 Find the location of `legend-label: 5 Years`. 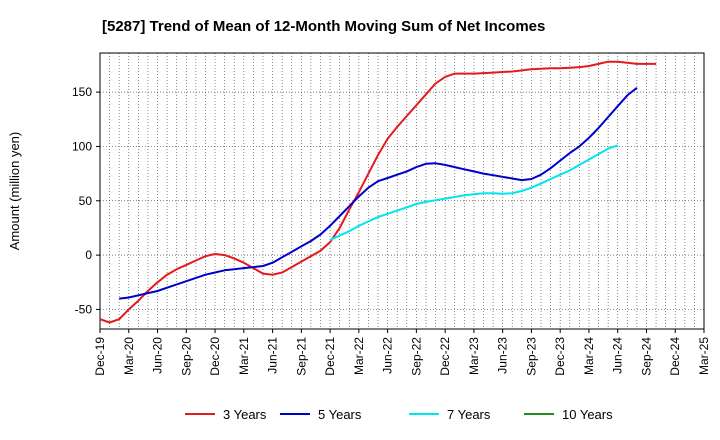

legend-label: 5 Years is located at coordinates (340, 414).